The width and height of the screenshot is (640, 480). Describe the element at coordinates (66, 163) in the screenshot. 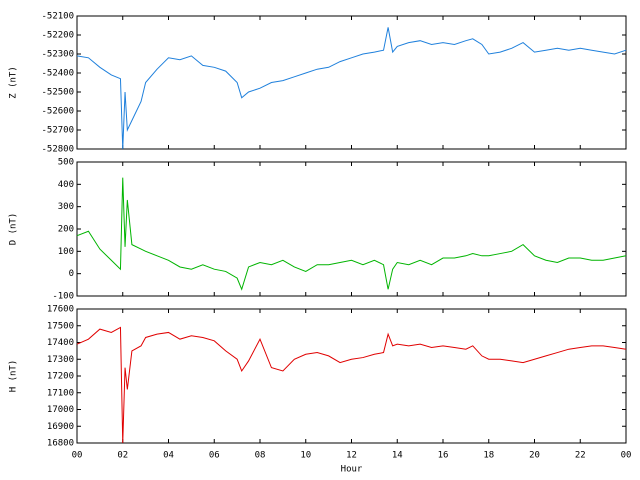

I see `y-tick-label: 500` at that location.